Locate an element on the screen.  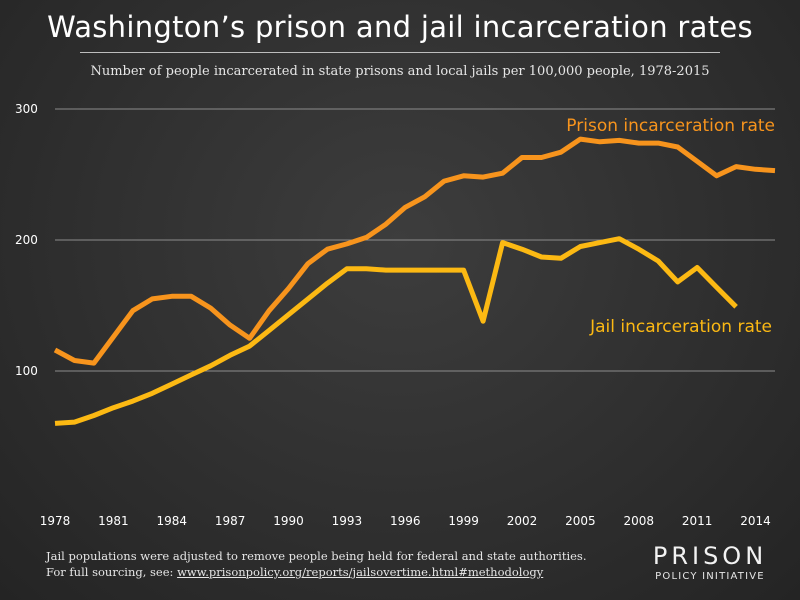
x-tick-label: 1990 is located at coordinates (288, 521).